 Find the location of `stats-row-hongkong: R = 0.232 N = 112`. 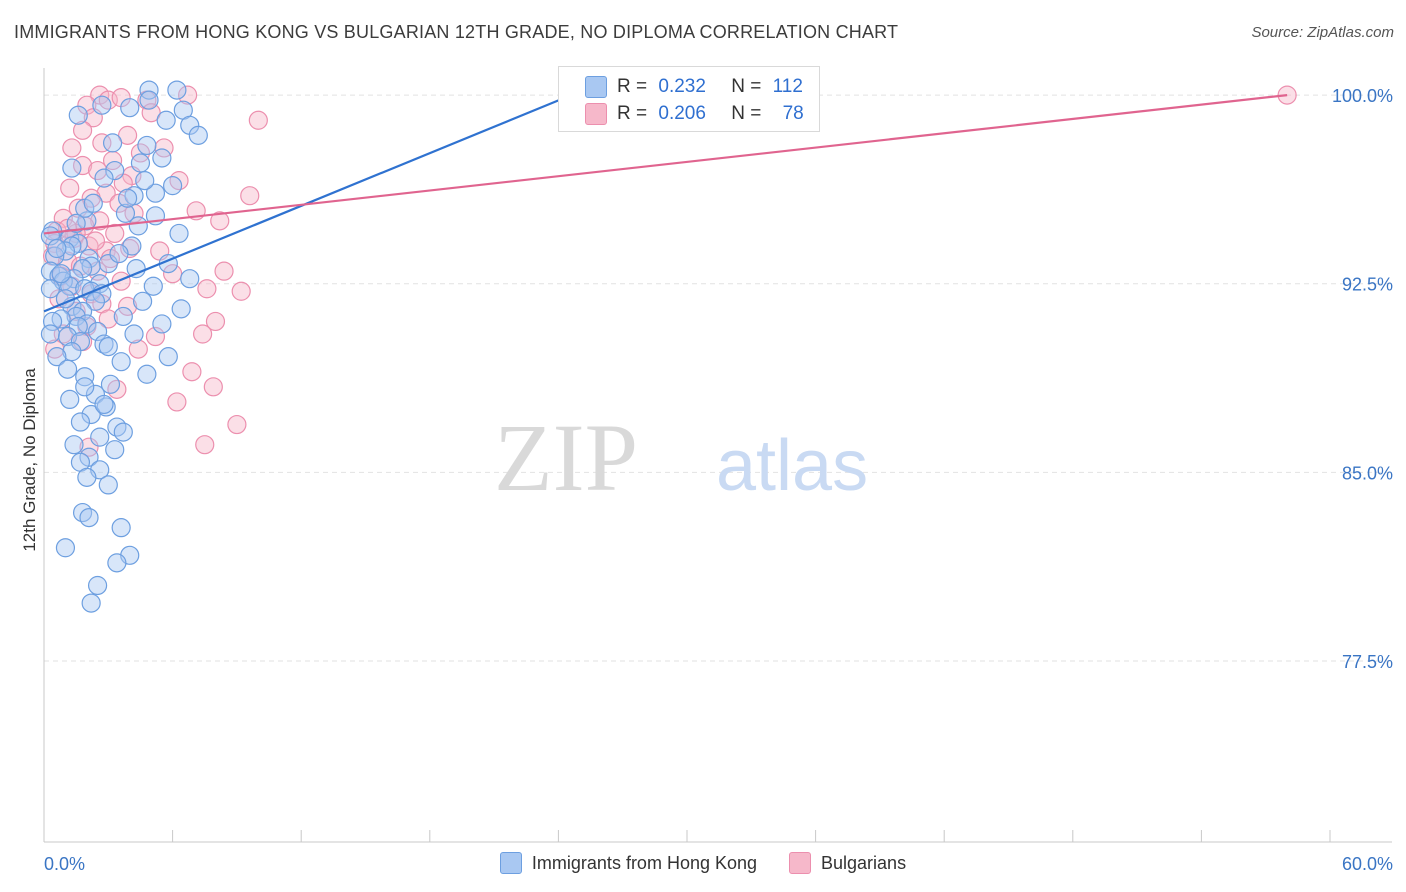

stats-row-hongkong: R = 0.232 N = 112 is located at coordinates (689, 87).